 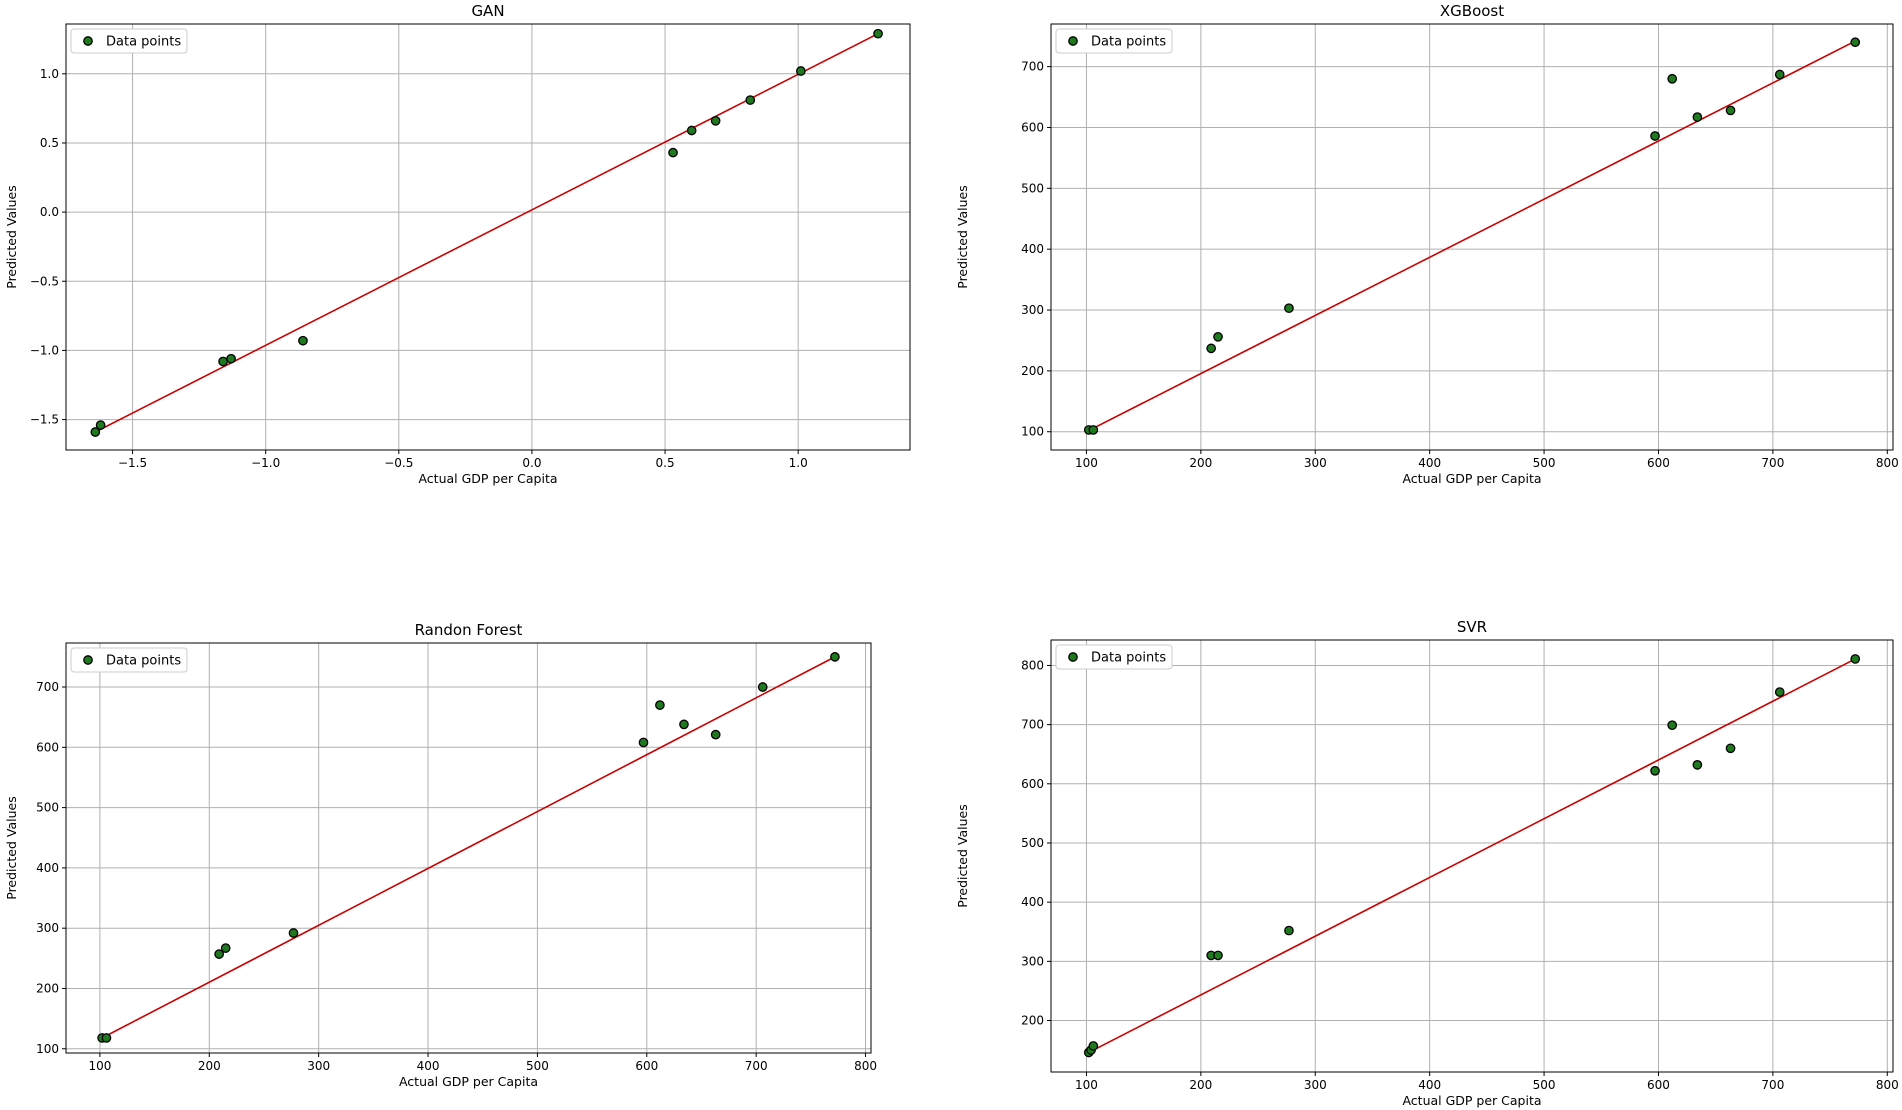 What do you see at coordinates (1128, 42) in the screenshot?
I see `legend-label: Data points` at bounding box center [1128, 42].